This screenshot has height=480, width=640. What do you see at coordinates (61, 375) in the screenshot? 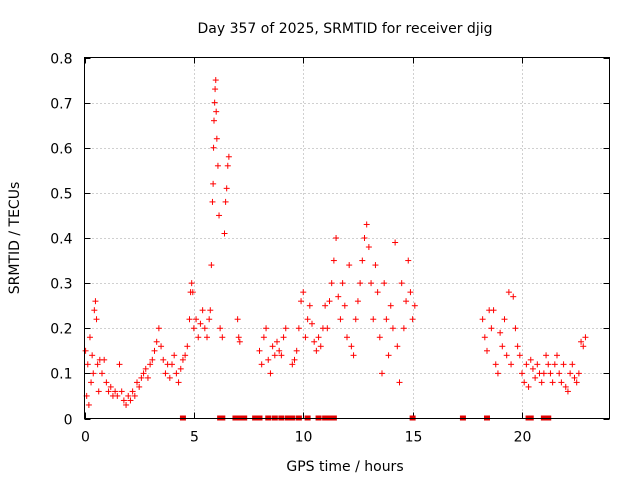
I see `y-tick-label: 0.1` at bounding box center [61, 375].